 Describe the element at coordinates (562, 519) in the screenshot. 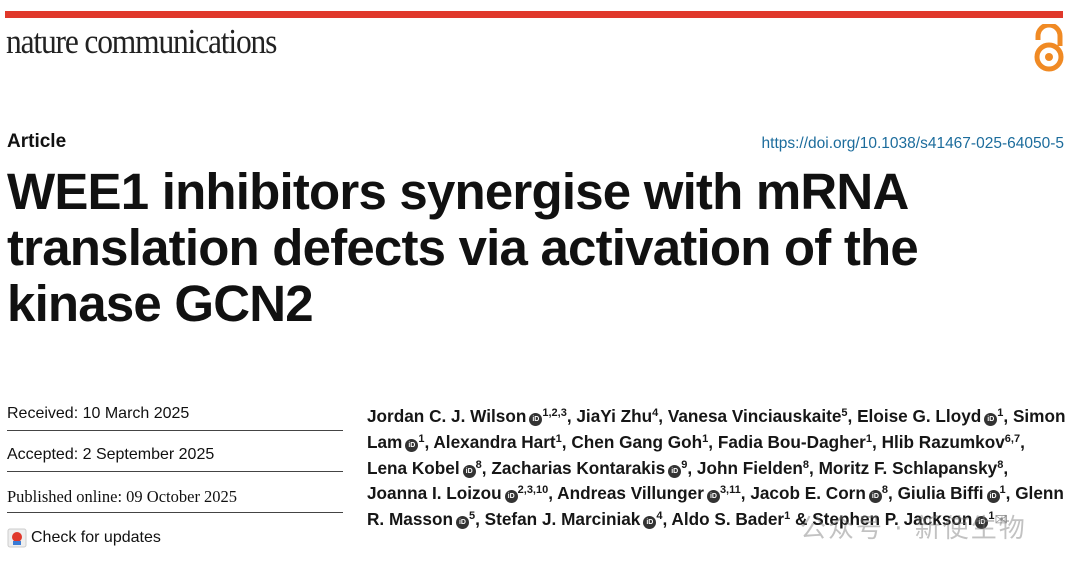

I see `author-name: Stefan J. Marciniak` at that location.